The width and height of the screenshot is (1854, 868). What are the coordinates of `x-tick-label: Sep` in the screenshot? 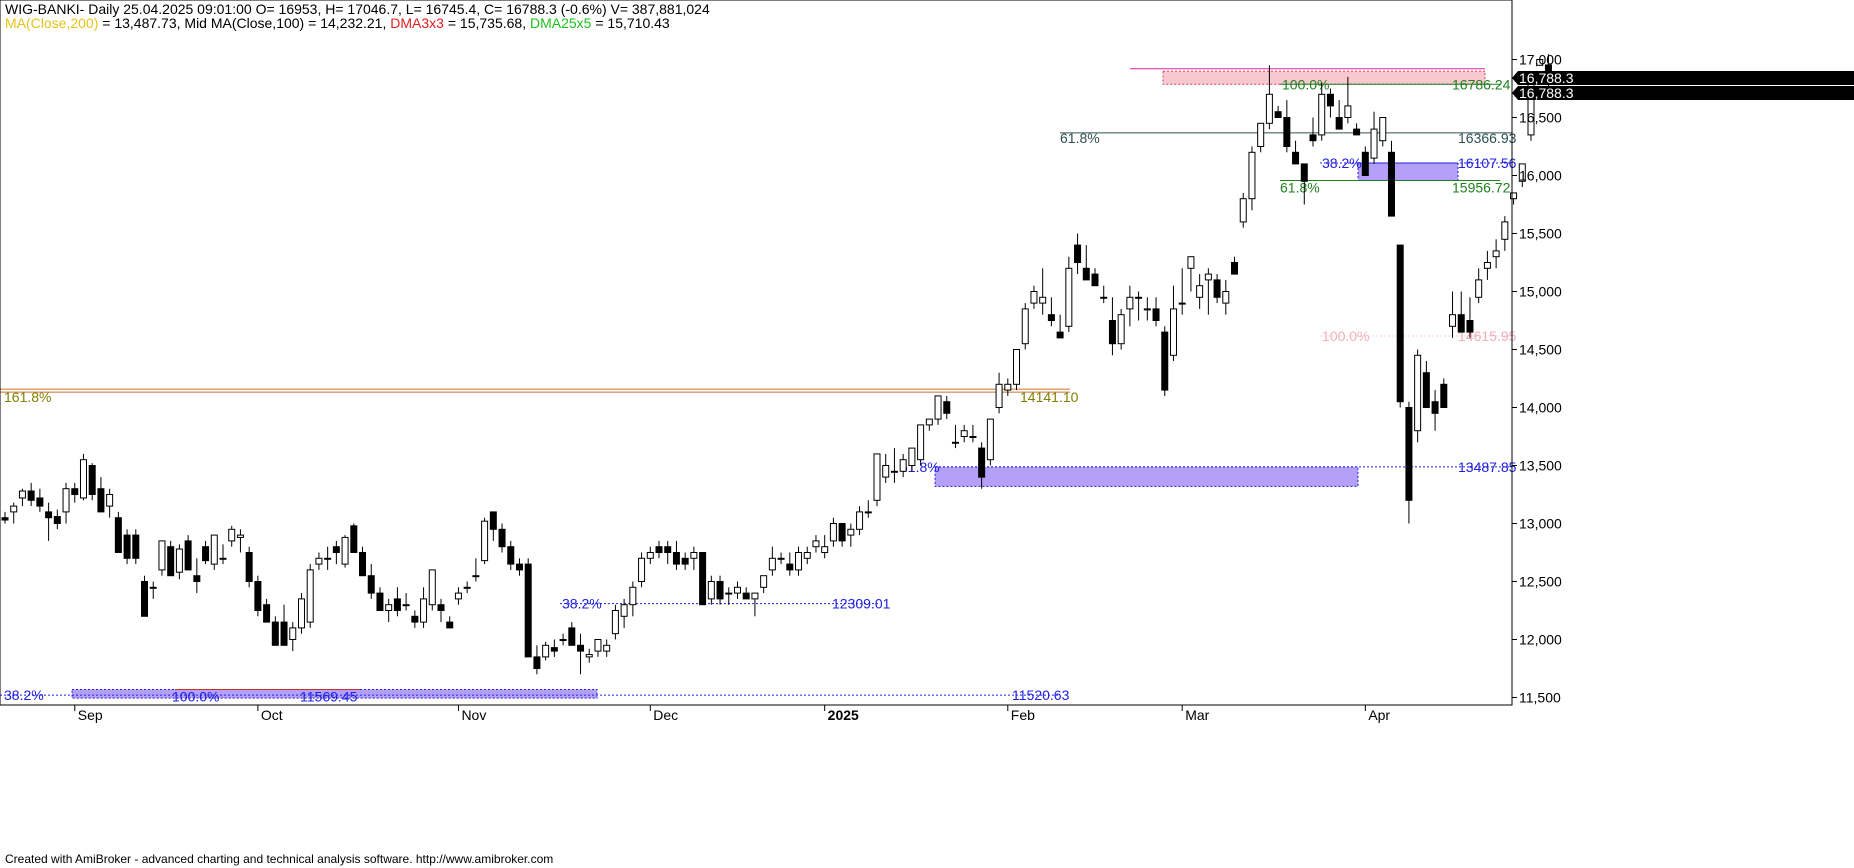 It's located at (90, 715).